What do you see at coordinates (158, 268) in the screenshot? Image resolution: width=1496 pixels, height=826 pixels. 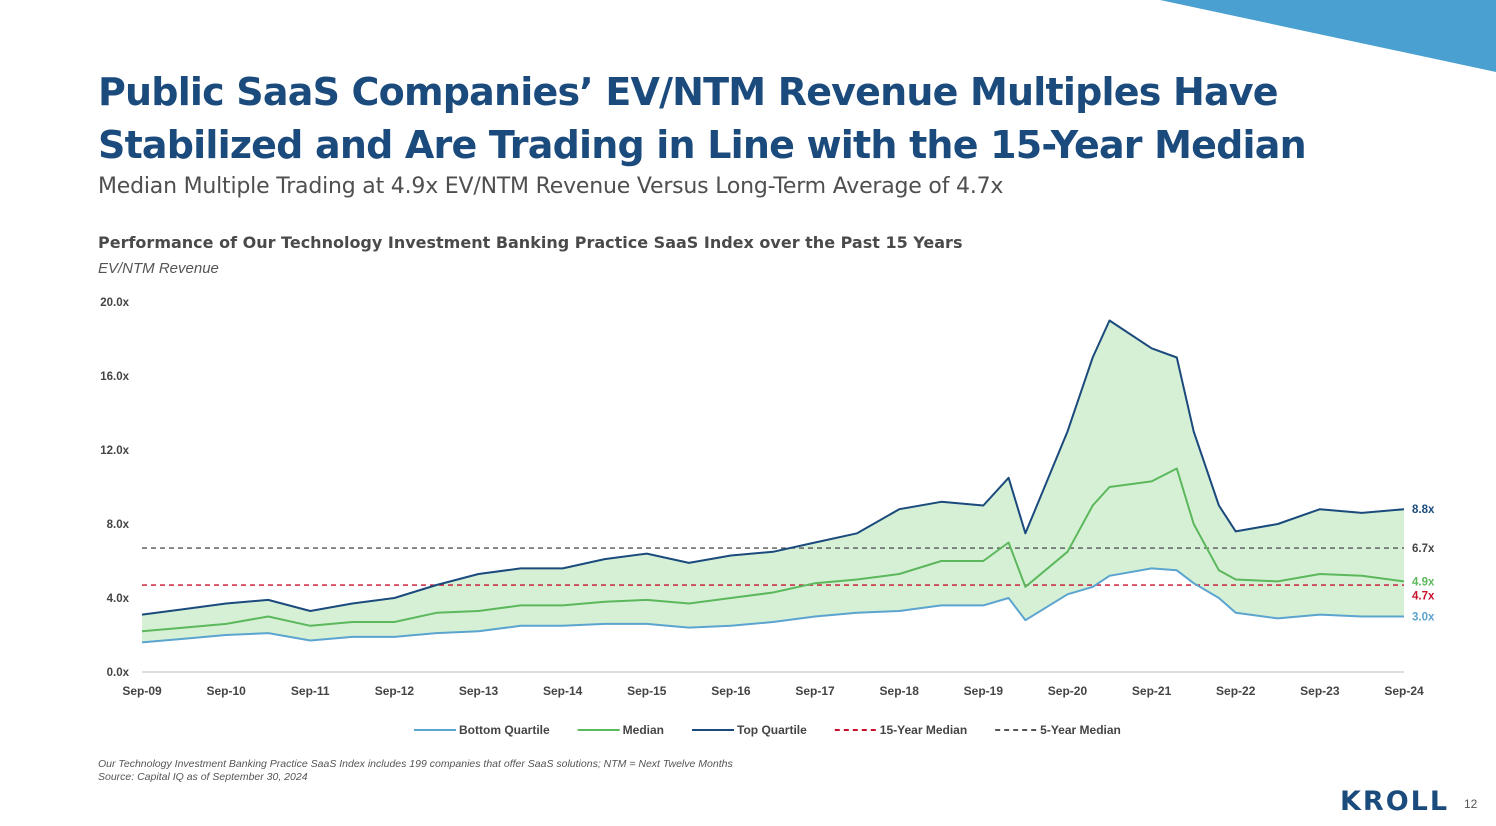 I see `chart-y-axis-label: EV/NTM Revenue` at bounding box center [158, 268].